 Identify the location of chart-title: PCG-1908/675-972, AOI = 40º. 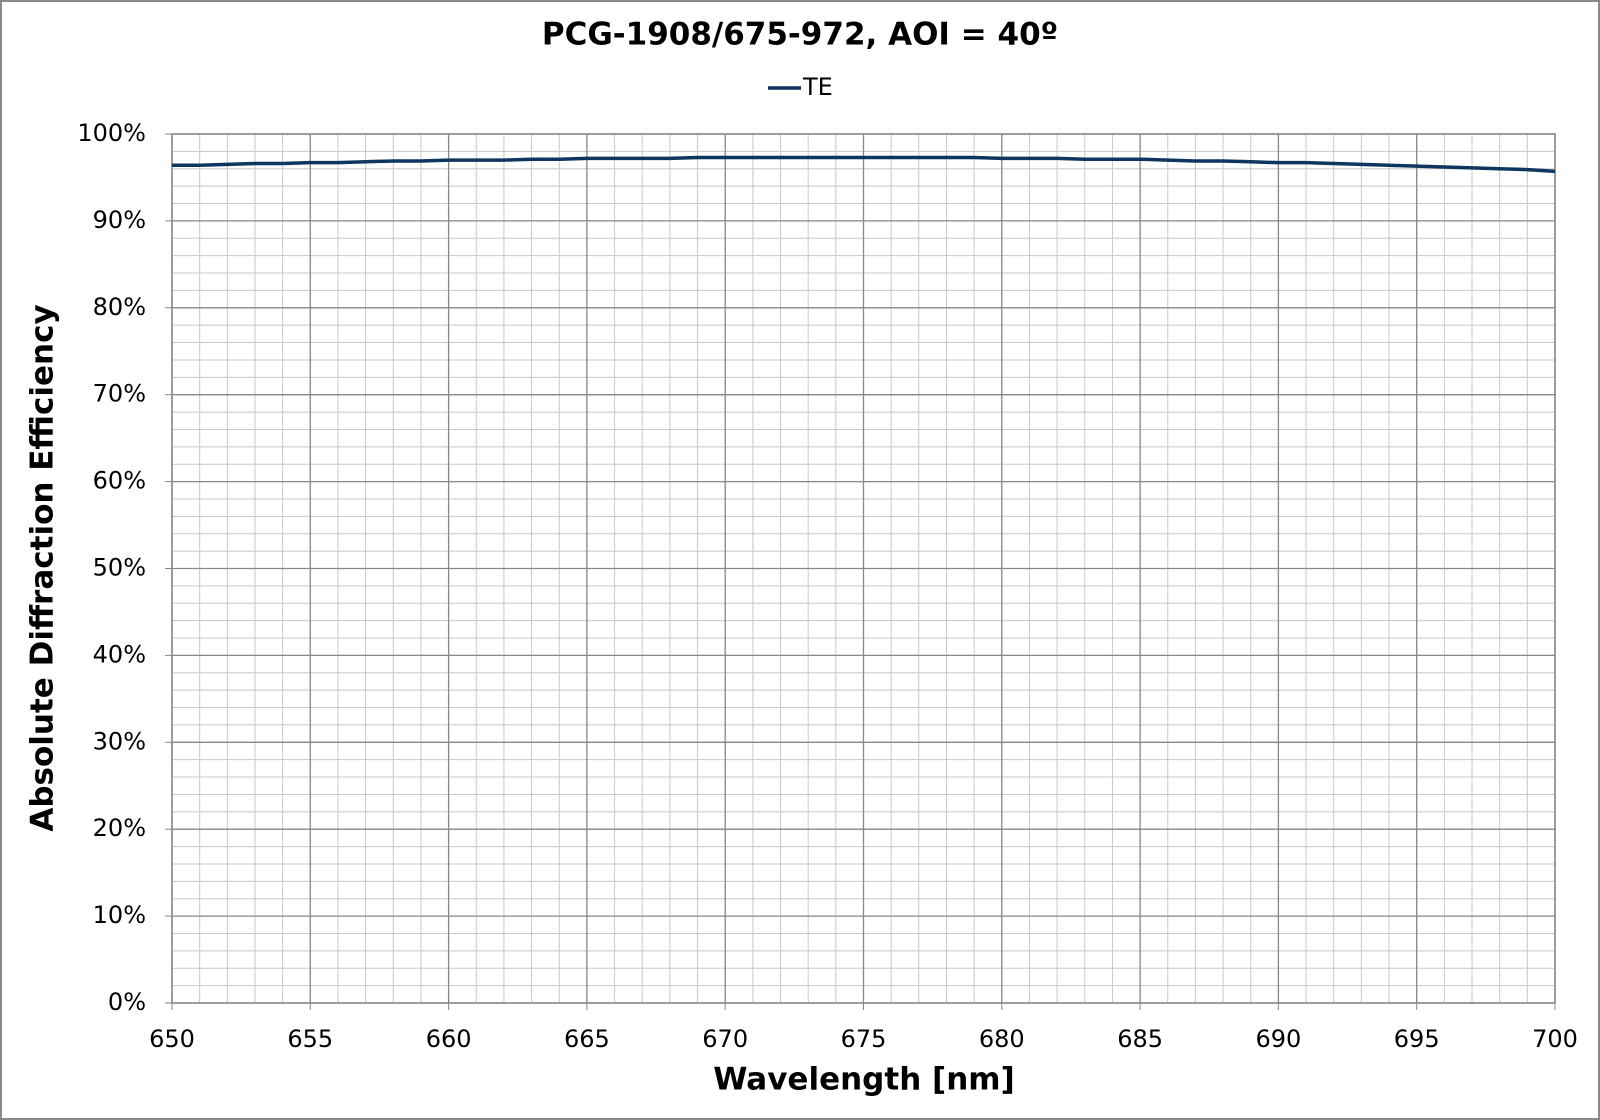
(800, 35).